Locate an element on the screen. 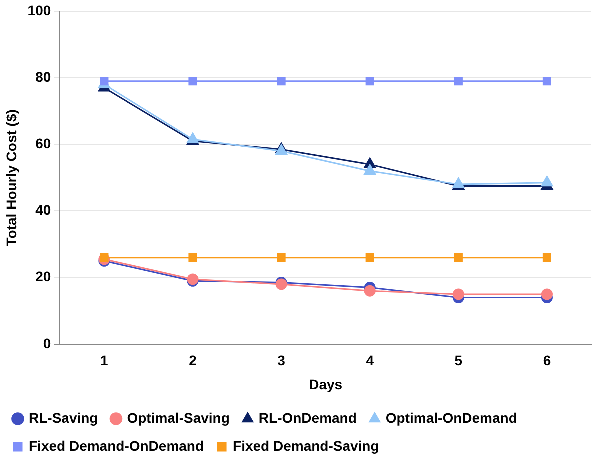 This screenshot has width=599, height=464. y-tick-label: 60 is located at coordinates (44, 143).